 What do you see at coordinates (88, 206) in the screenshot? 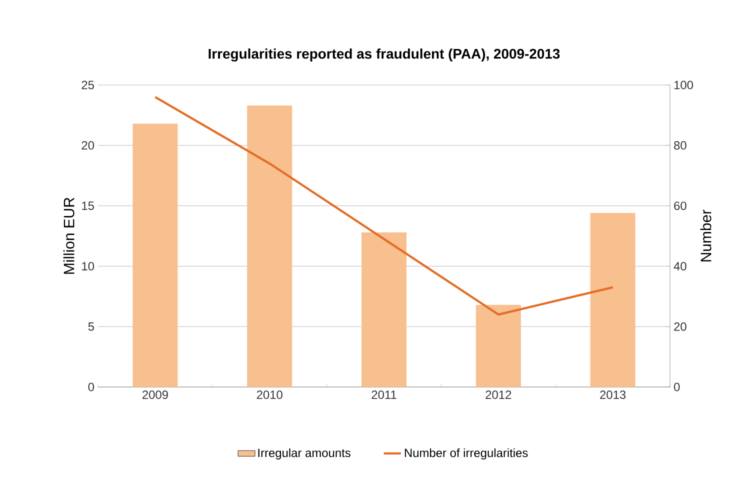
I see `y-tick-label: 15` at bounding box center [88, 206].